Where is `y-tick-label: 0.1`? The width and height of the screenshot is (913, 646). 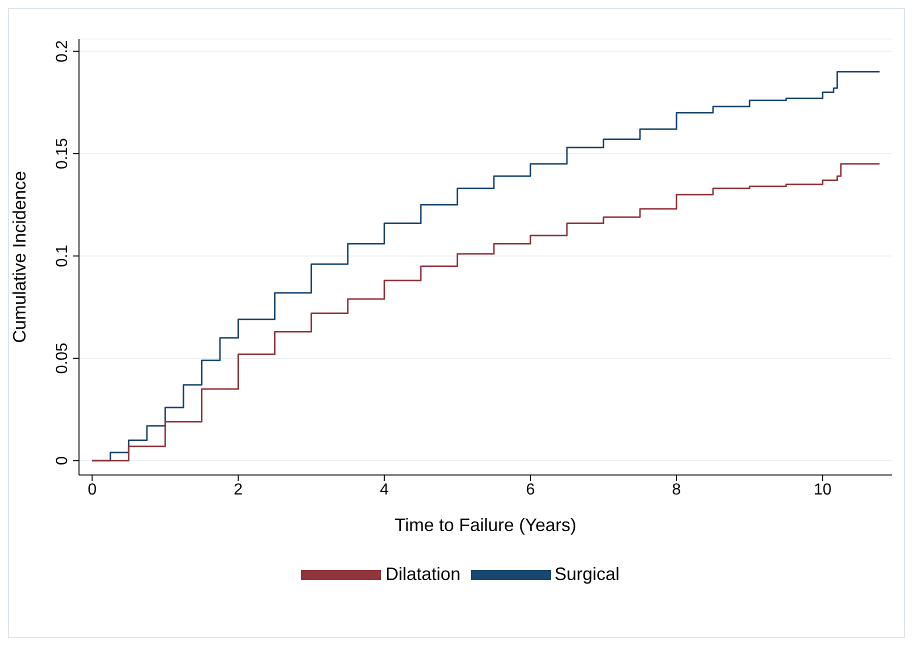 y-tick-label: 0.1 is located at coordinates (62, 256).